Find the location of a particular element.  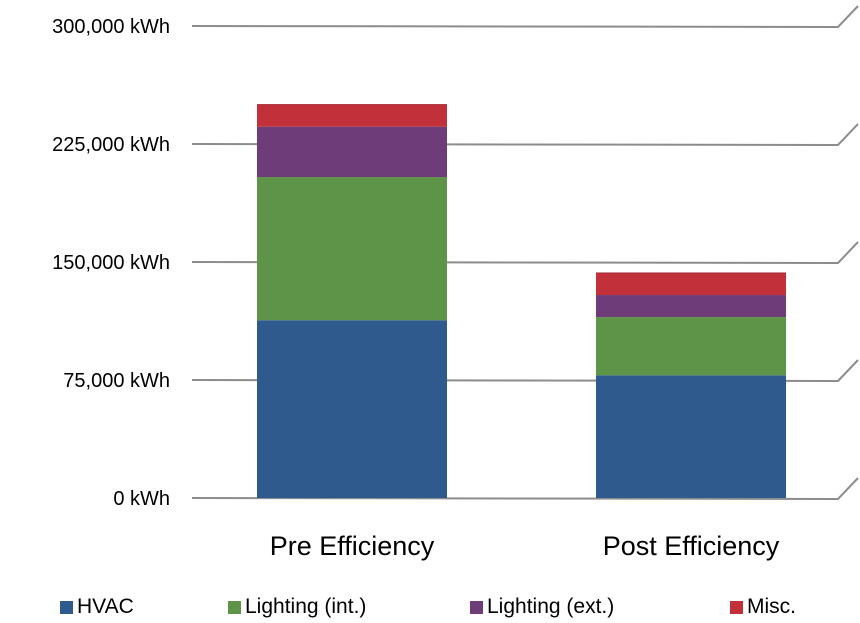

x-tick-label: Post Efficiency is located at coordinates (691, 546).